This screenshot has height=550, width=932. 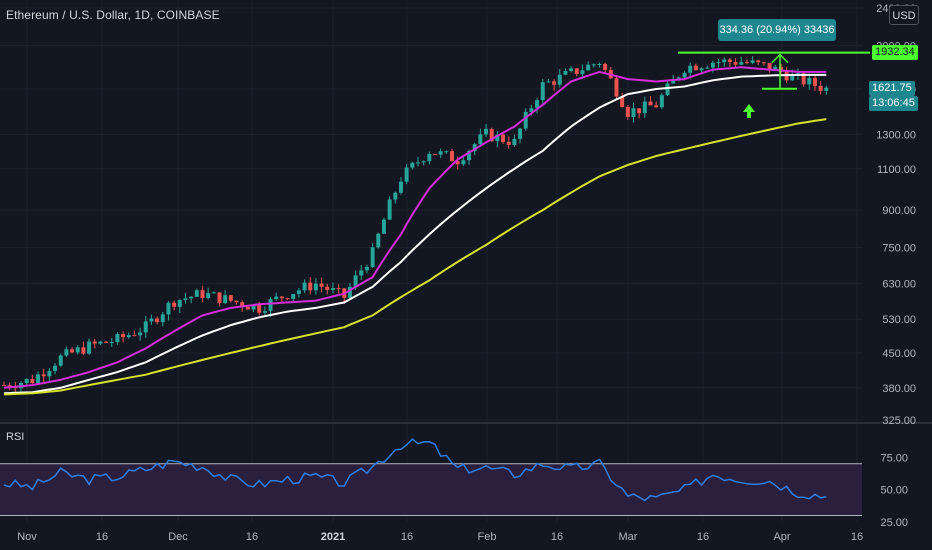 What do you see at coordinates (899, 389) in the screenshot?
I see `price-axis-label: 380.00` at bounding box center [899, 389].